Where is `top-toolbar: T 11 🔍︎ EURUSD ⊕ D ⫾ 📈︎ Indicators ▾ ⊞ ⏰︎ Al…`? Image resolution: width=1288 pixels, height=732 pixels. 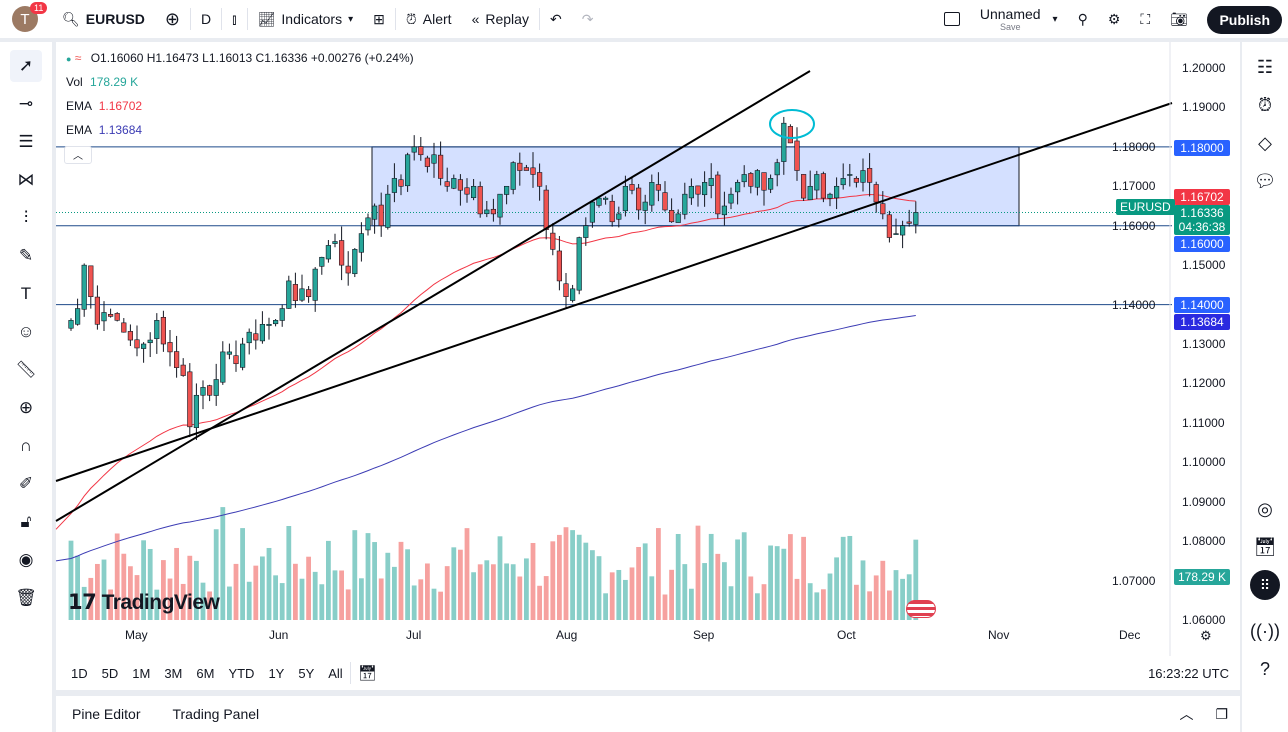
top-toolbar: T 11 🔍︎ EURUSD ⊕ D ⫾ 📈︎ Indicators ▾ ⊞ ⏰︎ Al… is located at coordinates (644, 19).